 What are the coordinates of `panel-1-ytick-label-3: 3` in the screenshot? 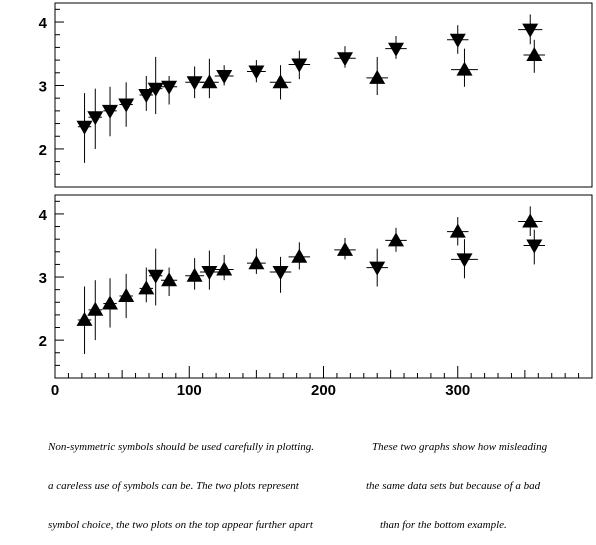 It's located at (43, 86).